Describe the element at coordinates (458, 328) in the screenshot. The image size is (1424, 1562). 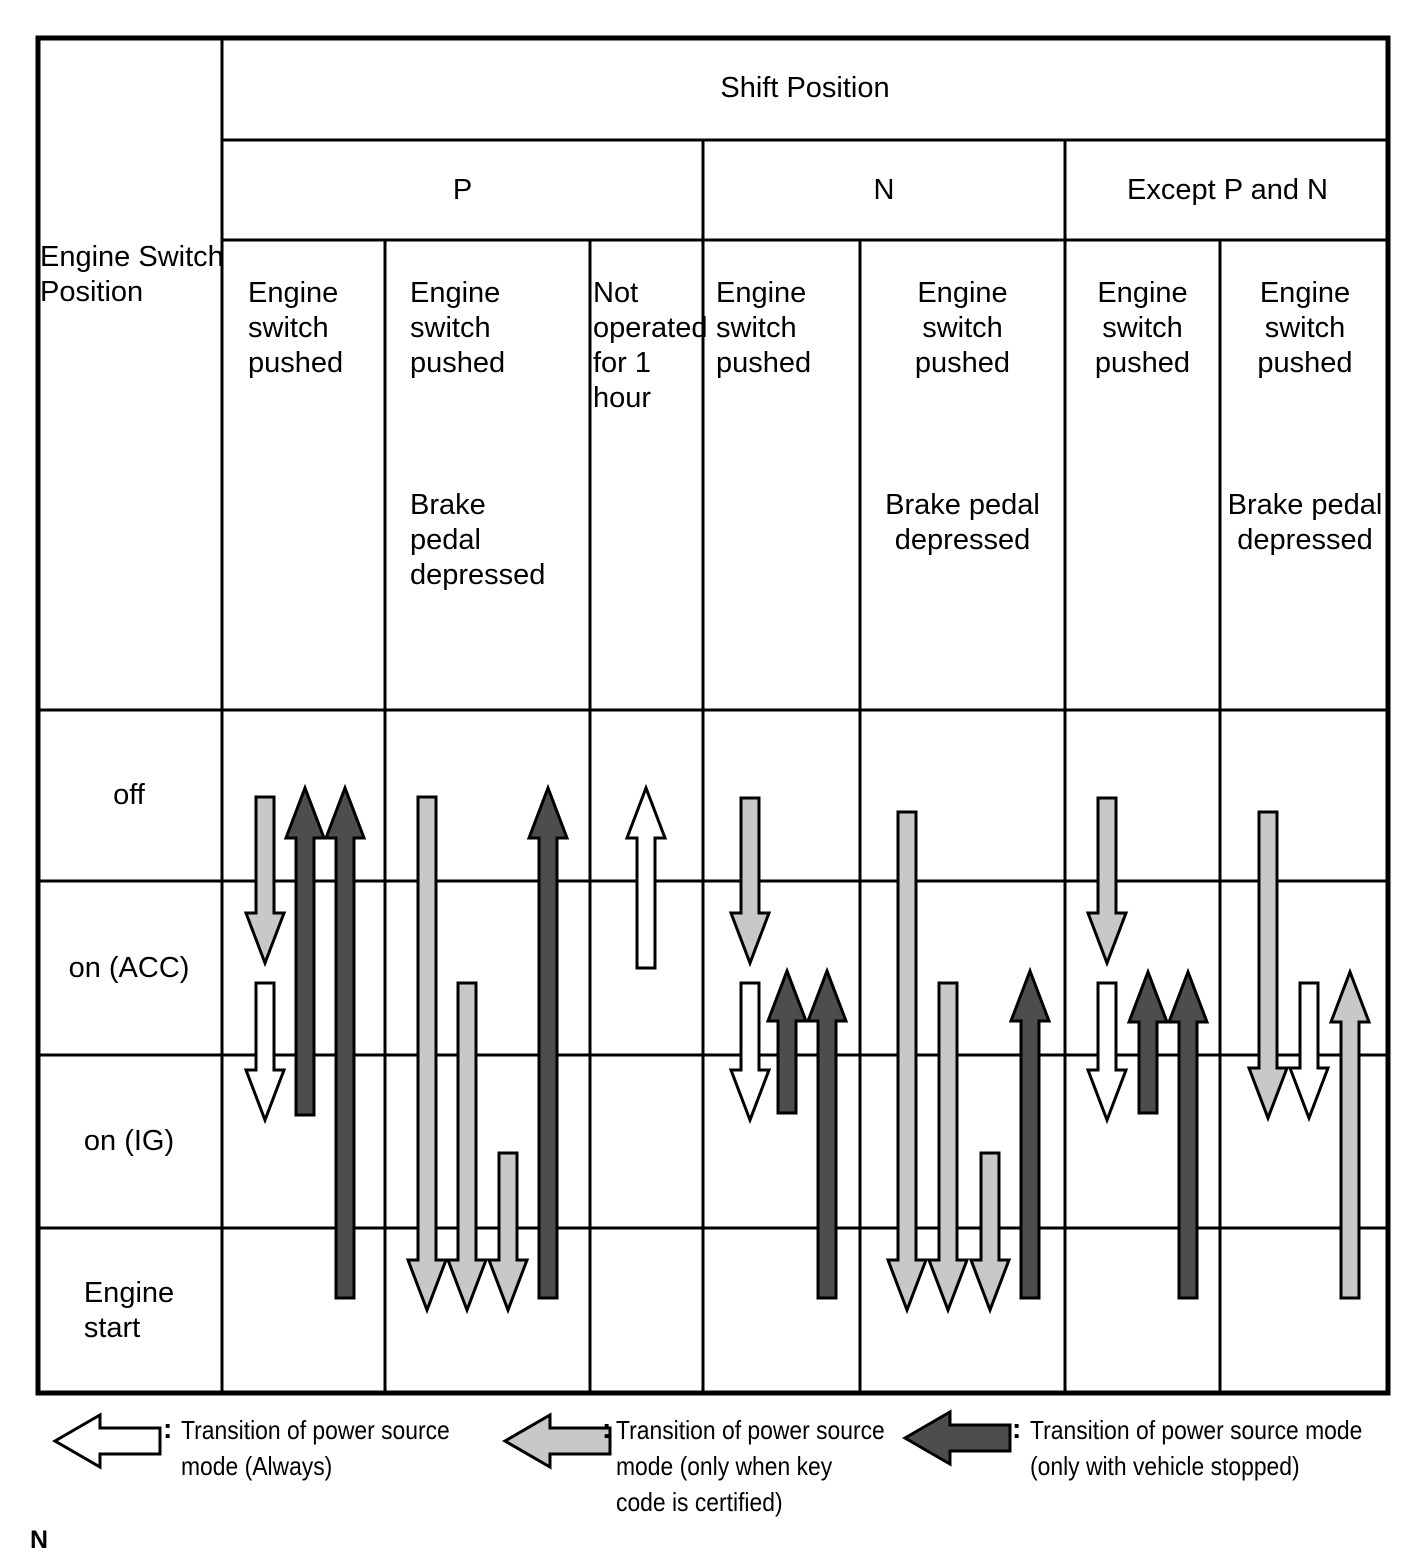
I see `column-condition-p-switch-pushed-brake: Engine switch pushed` at that location.